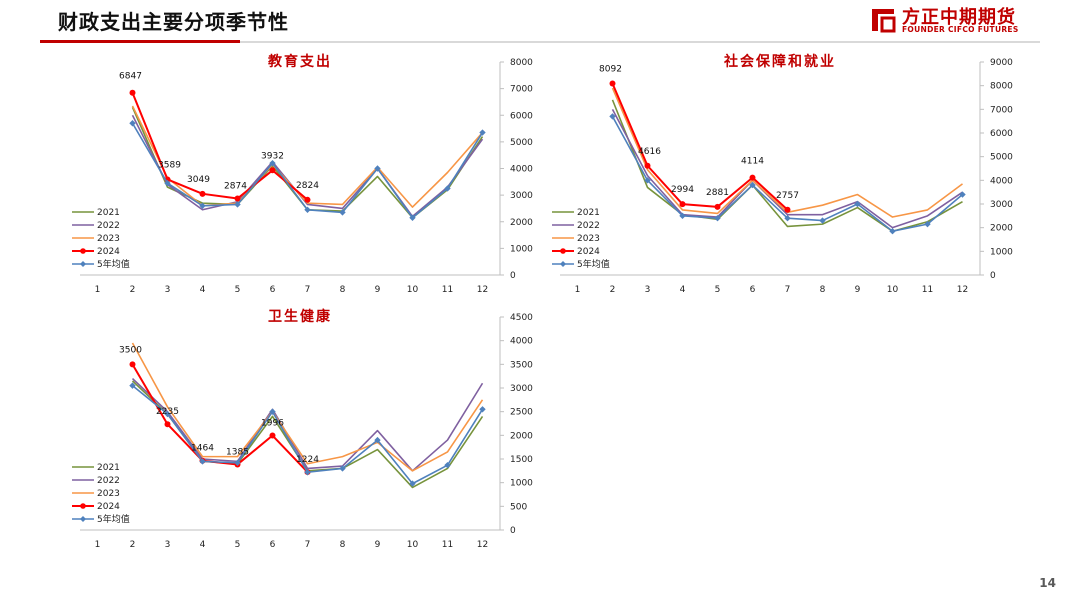 The width and height of the screenshot is (1080, 608). Describe the element at coordinates (168, 290) in the screenshot. I see `x-tick-label: 3` at that location.